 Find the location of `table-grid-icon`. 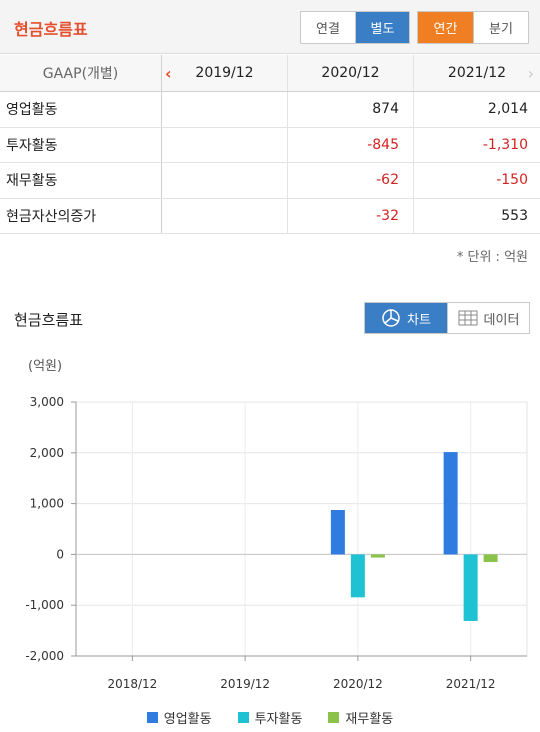

table-grid-icon is located at coordinates (468, 318).